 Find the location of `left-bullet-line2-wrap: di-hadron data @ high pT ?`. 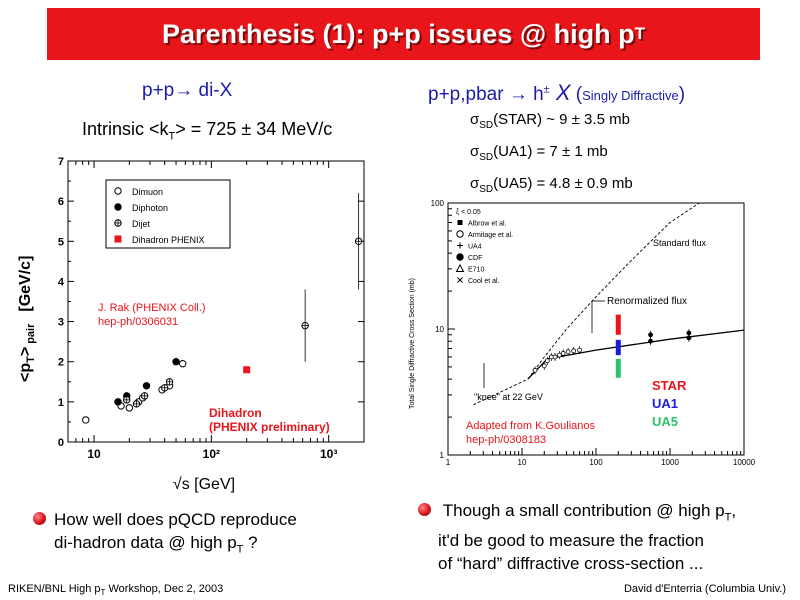

left-bullet-line2-wrap: di-hadron data @ high pT ? is located at coordinates (175, 546).